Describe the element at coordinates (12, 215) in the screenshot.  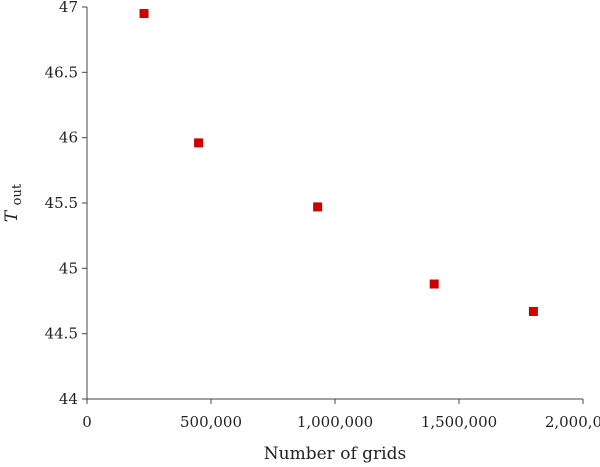
I see `y-axis-title-main: T` at that location.